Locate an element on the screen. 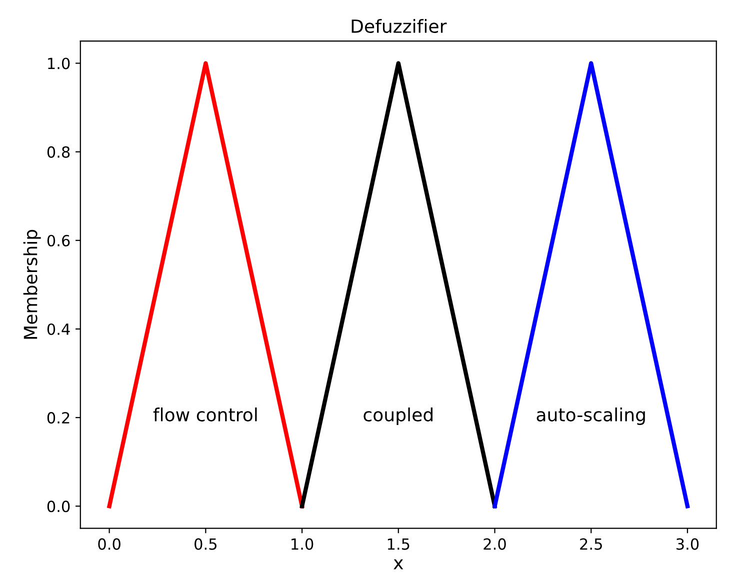  x-tick-label: 0.0 is located at coordinates (109, 544).